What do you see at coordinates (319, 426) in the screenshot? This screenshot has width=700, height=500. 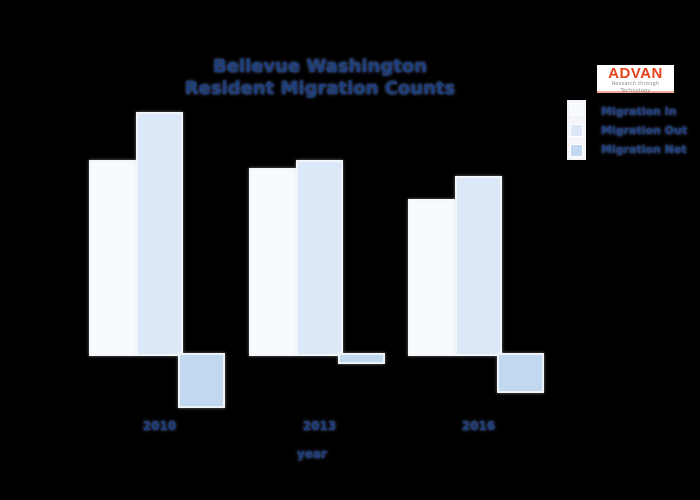 I see `x-tick-2013: 2013` at bounding box center [319, 426].